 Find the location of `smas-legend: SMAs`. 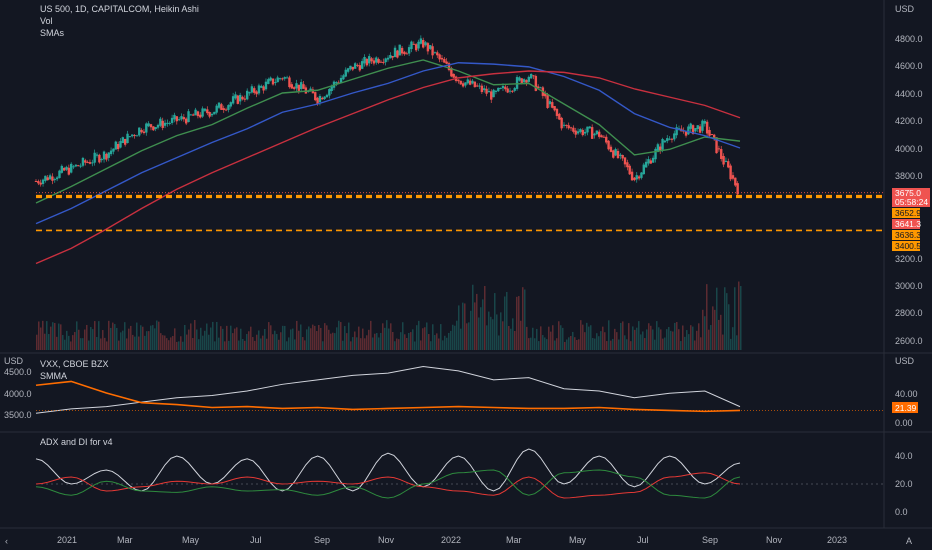

smas-legend: SMAs is located at coordinates (52, 33).